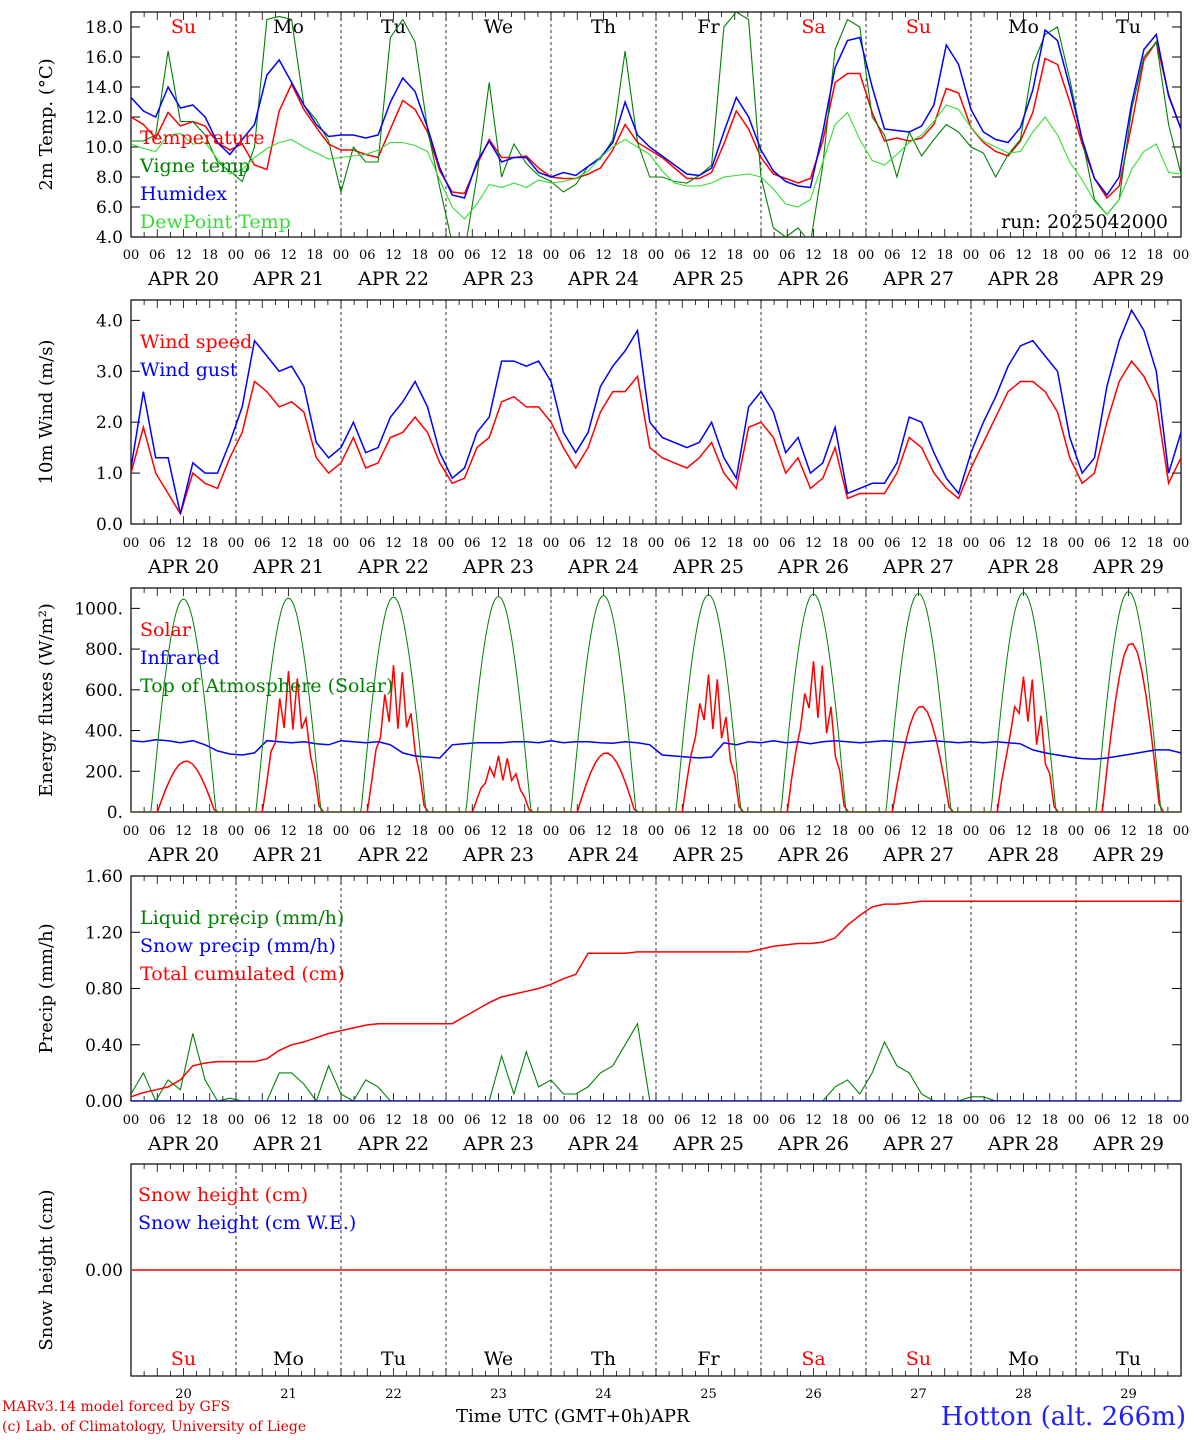 This screenshot has width=1194, height=1440. Describe the element at coordinates (288, 279) in the screenshot. I see `date-label: APR 21` at that location.